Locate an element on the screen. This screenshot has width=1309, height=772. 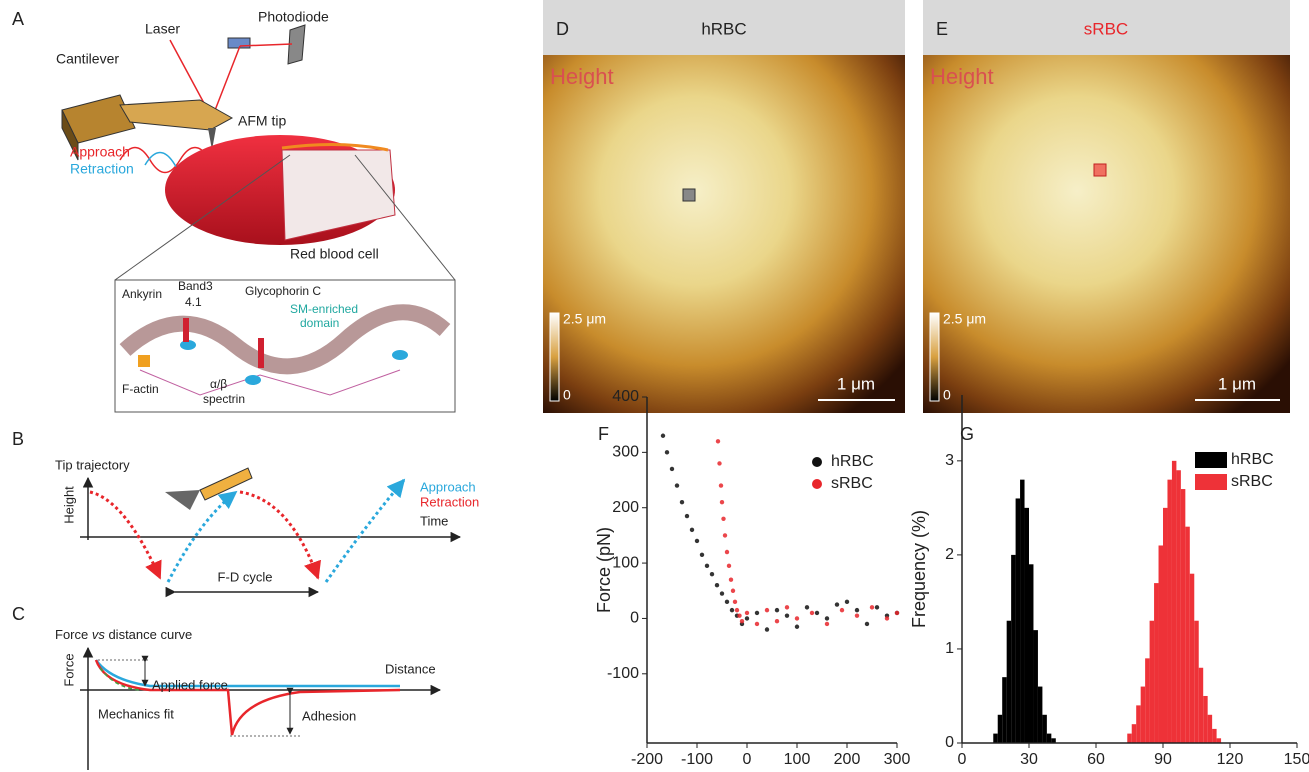
y-tick-label: 1 is located at coordinates (949, 648).